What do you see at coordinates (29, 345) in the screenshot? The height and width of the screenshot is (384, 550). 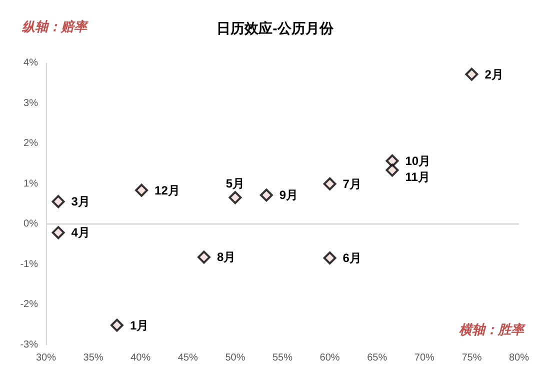 I see `y-tick-label: -3%` at bounding box center [29, 345].